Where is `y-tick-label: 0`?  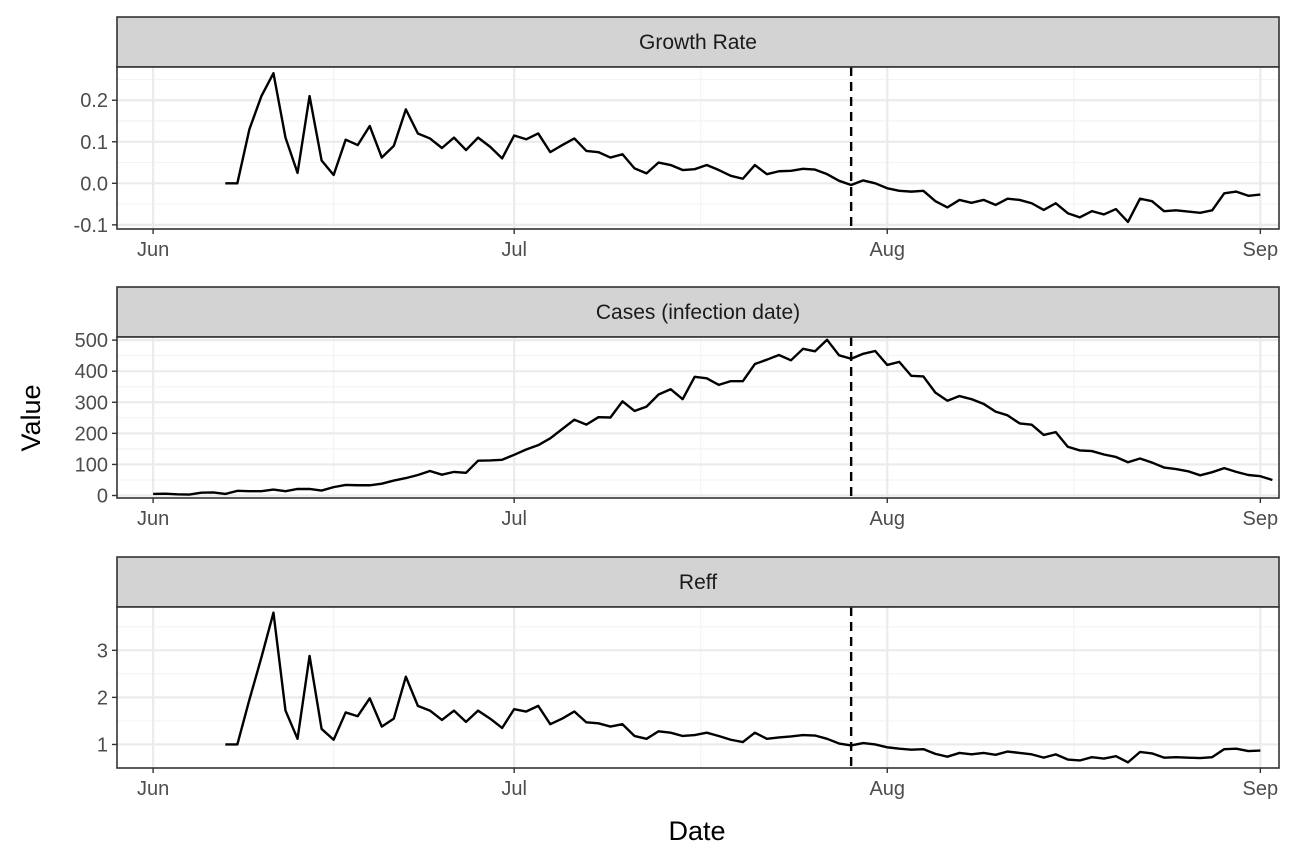
y-tick-label: 0 is located at coordinates (102, 497).